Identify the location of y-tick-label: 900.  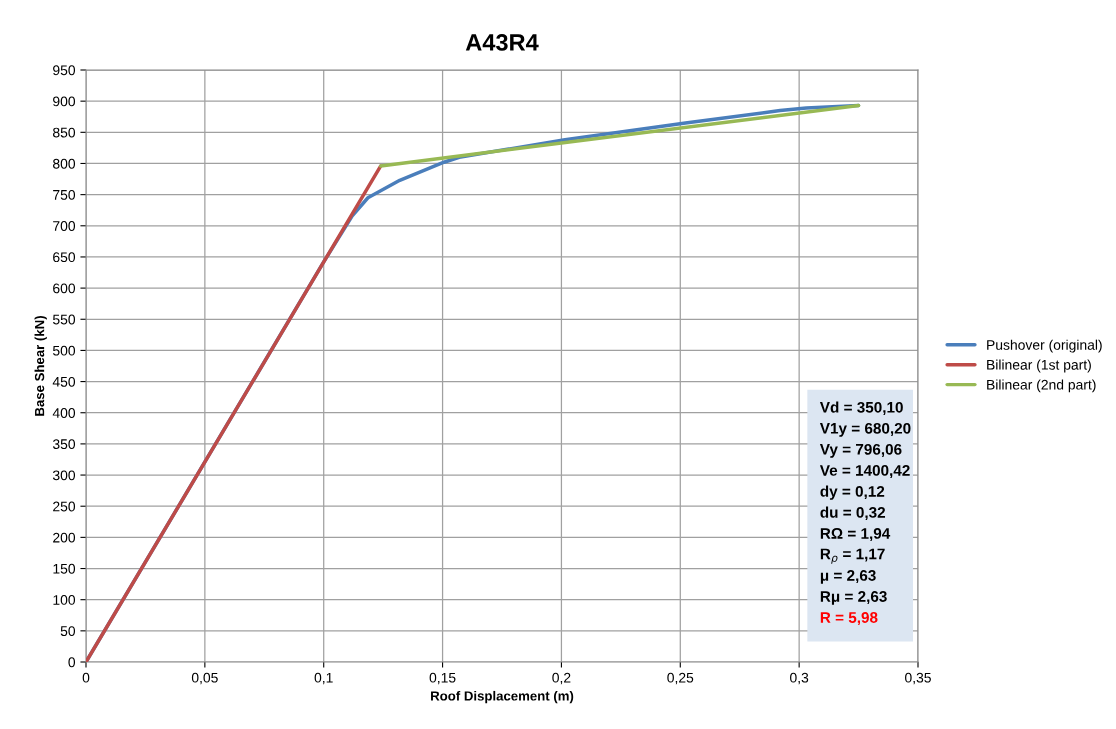
(64, 101).